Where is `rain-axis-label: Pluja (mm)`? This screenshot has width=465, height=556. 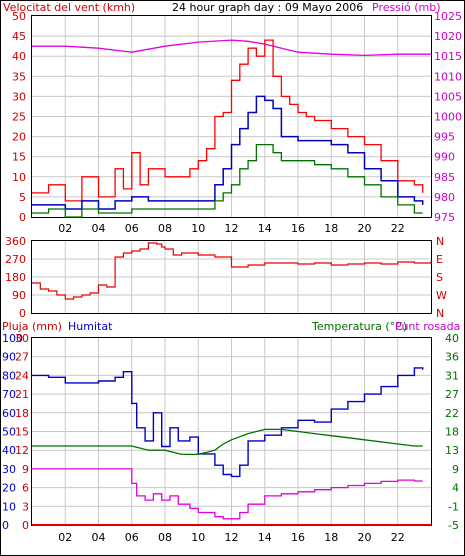
rain-axis-label: Pluja (mm) is located at coordinates (32, 326).